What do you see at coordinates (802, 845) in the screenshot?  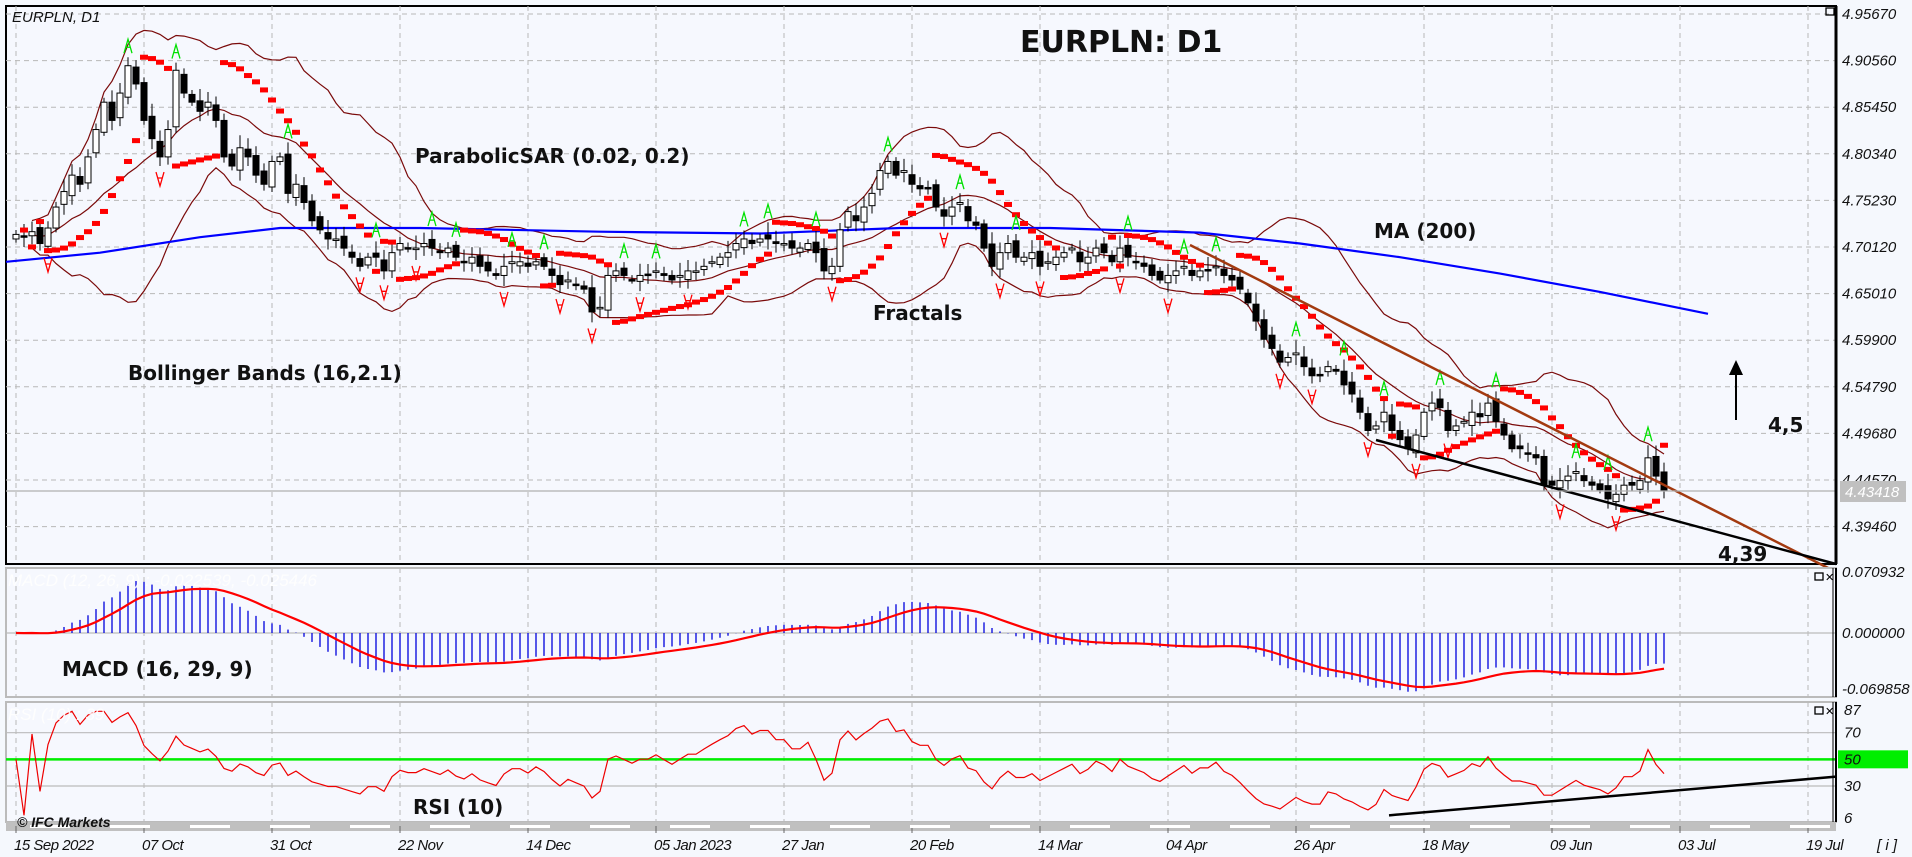 I see `date-tick: 27 Jan` at bounding box center [802, 845].